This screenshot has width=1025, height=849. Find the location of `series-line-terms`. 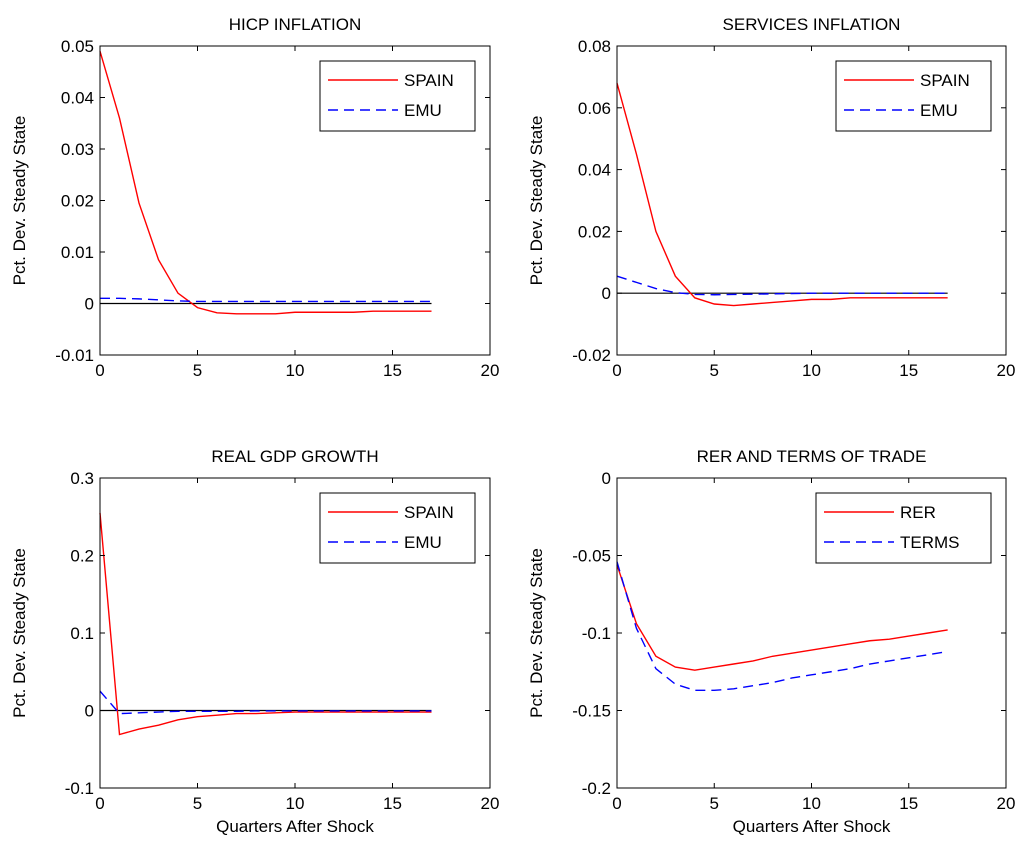

series-line-terms is located at coordinates (782, 626).